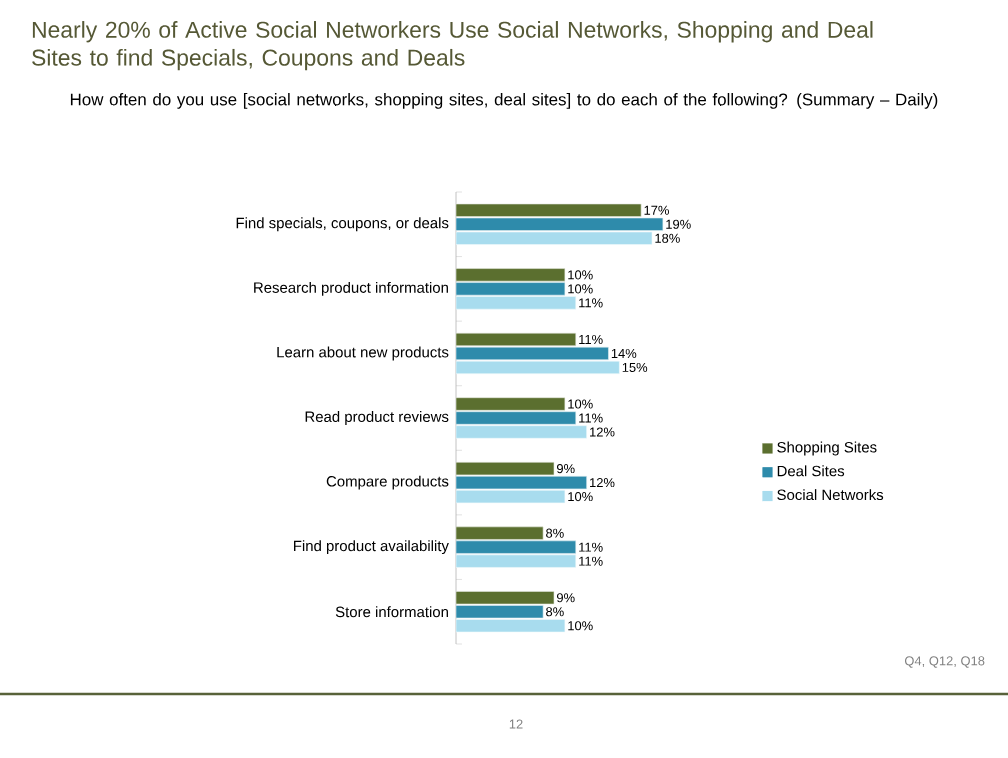 This screenshot has width=1008, height=758. Describe the element at coordinates (504, 101) in the screenshot. I see `chart-subtitle: How often do you use [social networks, shopping sites, deal sites] to do each of the following? (Summary – Daily)` at that location.